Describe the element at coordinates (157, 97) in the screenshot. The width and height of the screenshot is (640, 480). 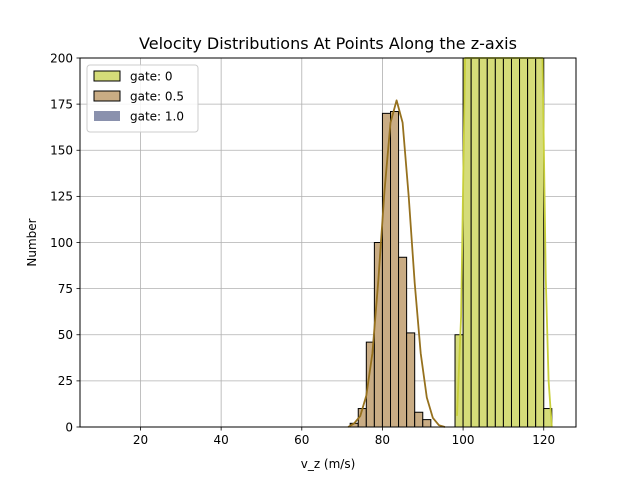
I see `legend-label: gate: 0.5` at that location.